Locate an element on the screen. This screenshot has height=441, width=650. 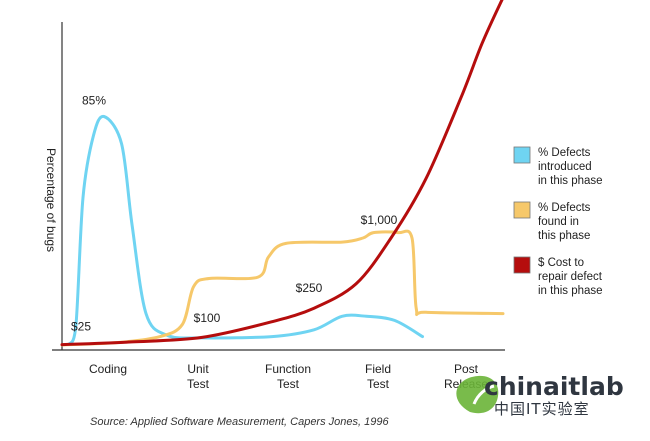
legend-label: % Defects found in this phase is located at coordinates (564, 222).